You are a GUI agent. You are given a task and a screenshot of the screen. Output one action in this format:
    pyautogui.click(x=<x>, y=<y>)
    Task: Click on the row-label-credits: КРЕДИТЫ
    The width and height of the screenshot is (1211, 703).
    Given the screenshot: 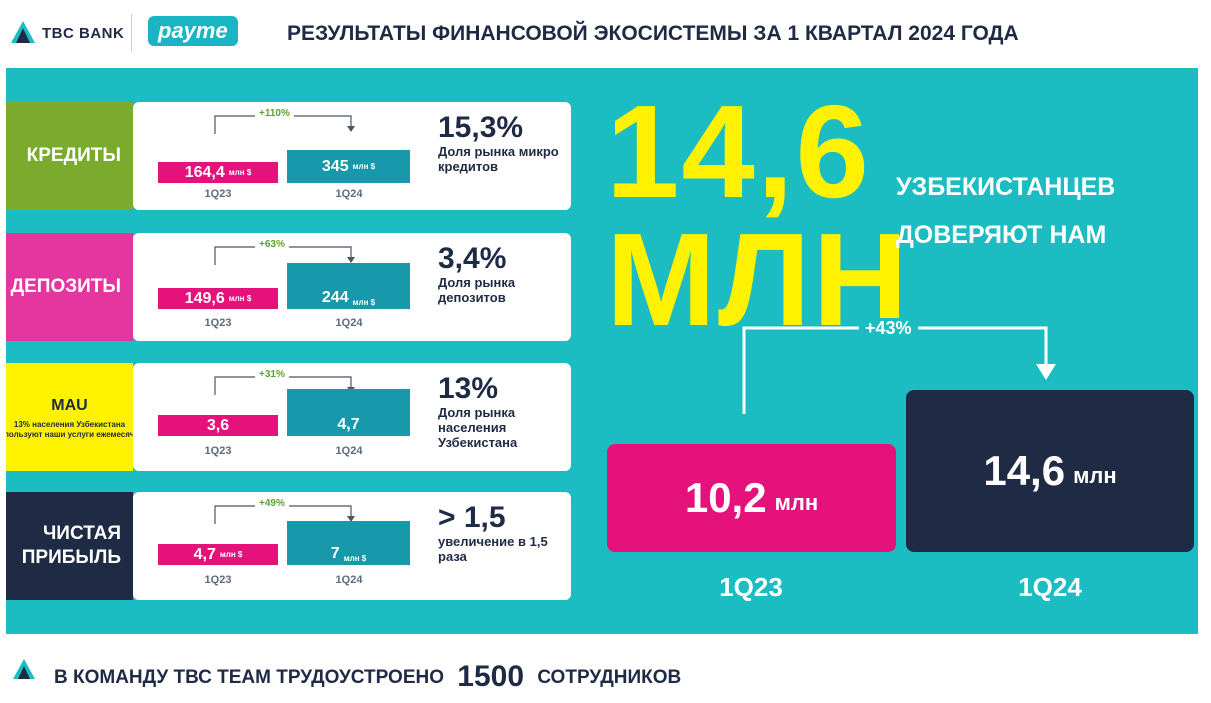 What is the action you would take?
    pyautogui.click(x=69, y=156)
    